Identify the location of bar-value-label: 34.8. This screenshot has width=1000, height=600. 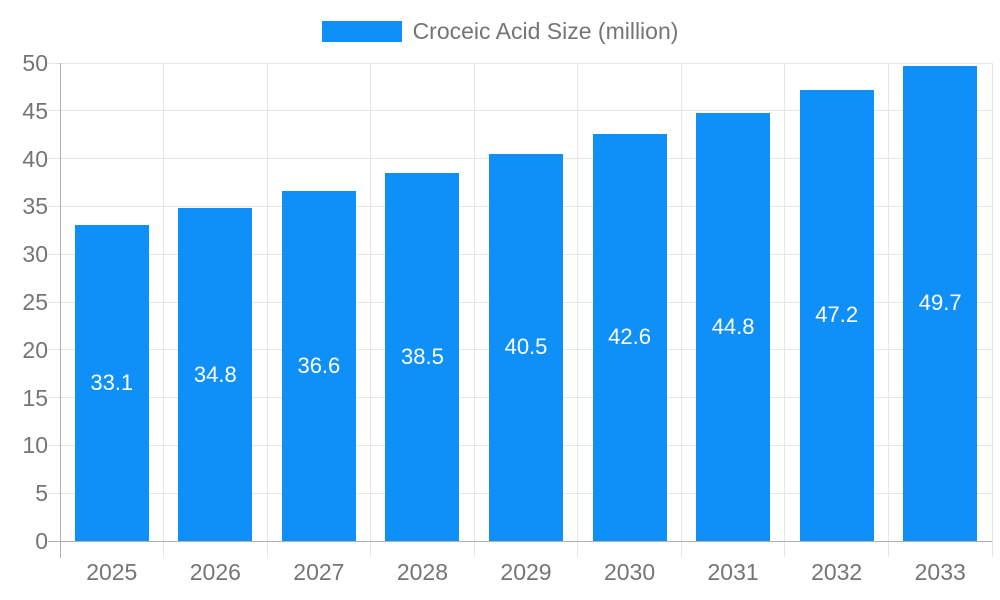
(215, 374).